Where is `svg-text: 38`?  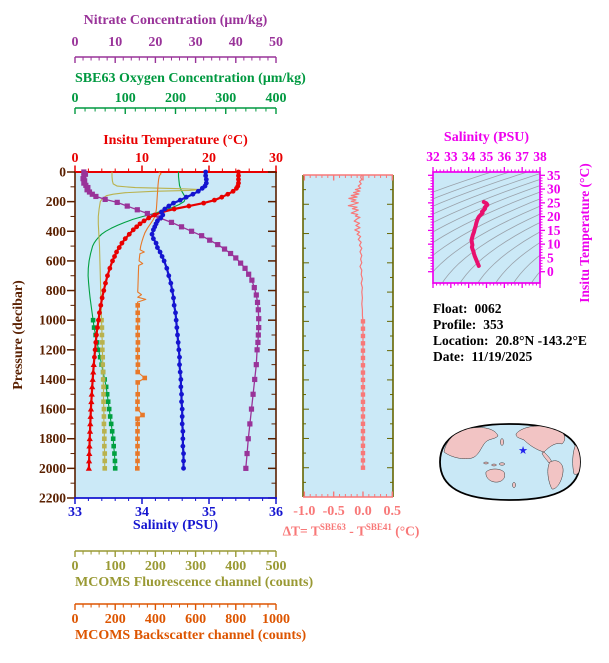 svg-text: 38 is located at coordinates (540, 156).